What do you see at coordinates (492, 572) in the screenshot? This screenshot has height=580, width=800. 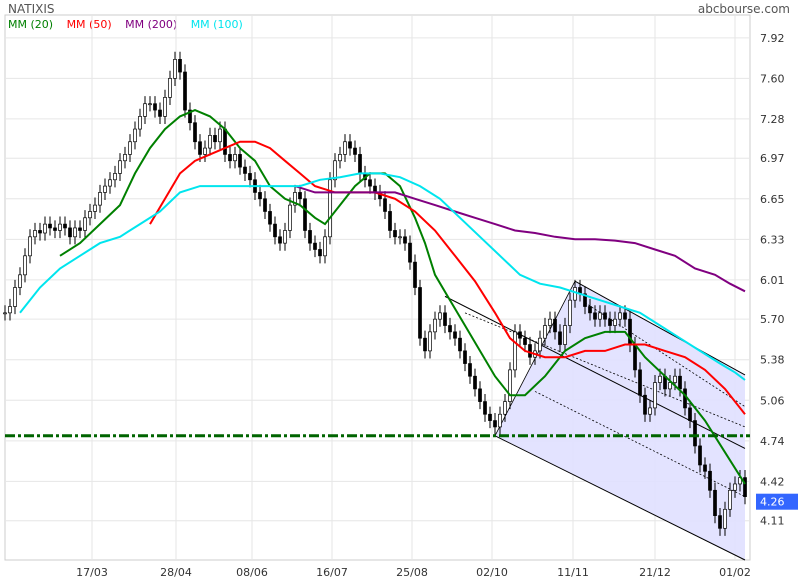 I see `x-tick-label: 02/10` at bounding box center [492, 572].